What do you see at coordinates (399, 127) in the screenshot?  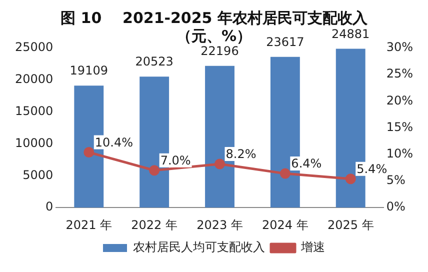 I see `y2-tick-label: 15%` at bounding box center [399, 127].